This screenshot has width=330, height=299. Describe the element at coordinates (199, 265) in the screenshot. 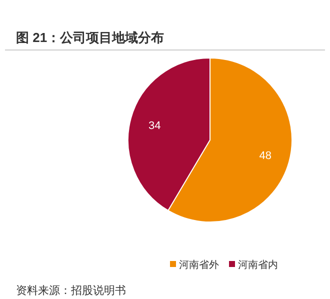

I see `legend-label: 河南省外` at that location.